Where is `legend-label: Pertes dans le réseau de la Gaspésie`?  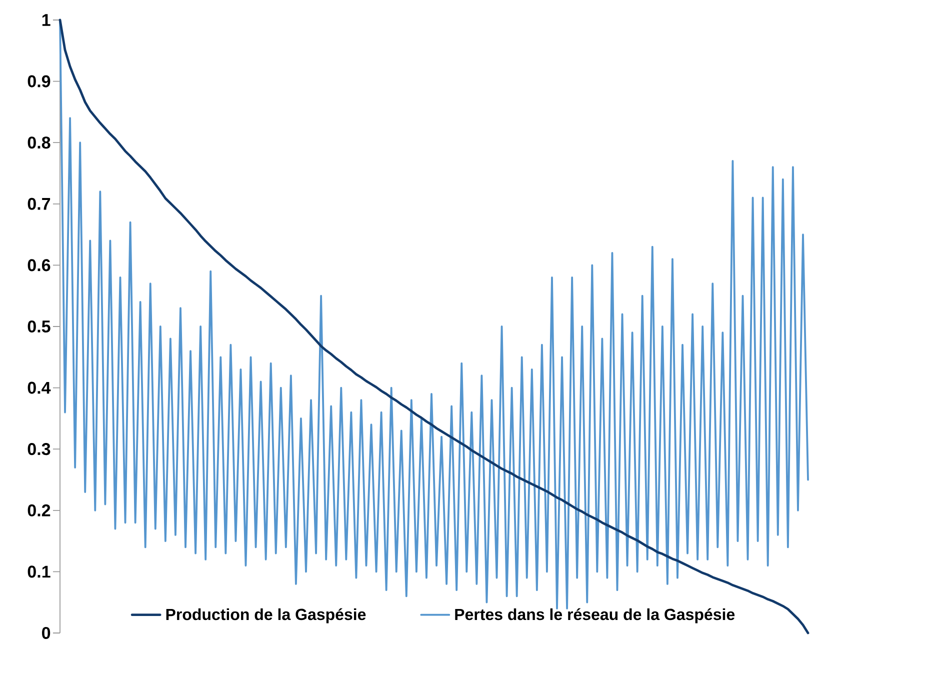
legend-label: Pertes dans le réseau de la Gaspésie is located at coordinates (595, 616).